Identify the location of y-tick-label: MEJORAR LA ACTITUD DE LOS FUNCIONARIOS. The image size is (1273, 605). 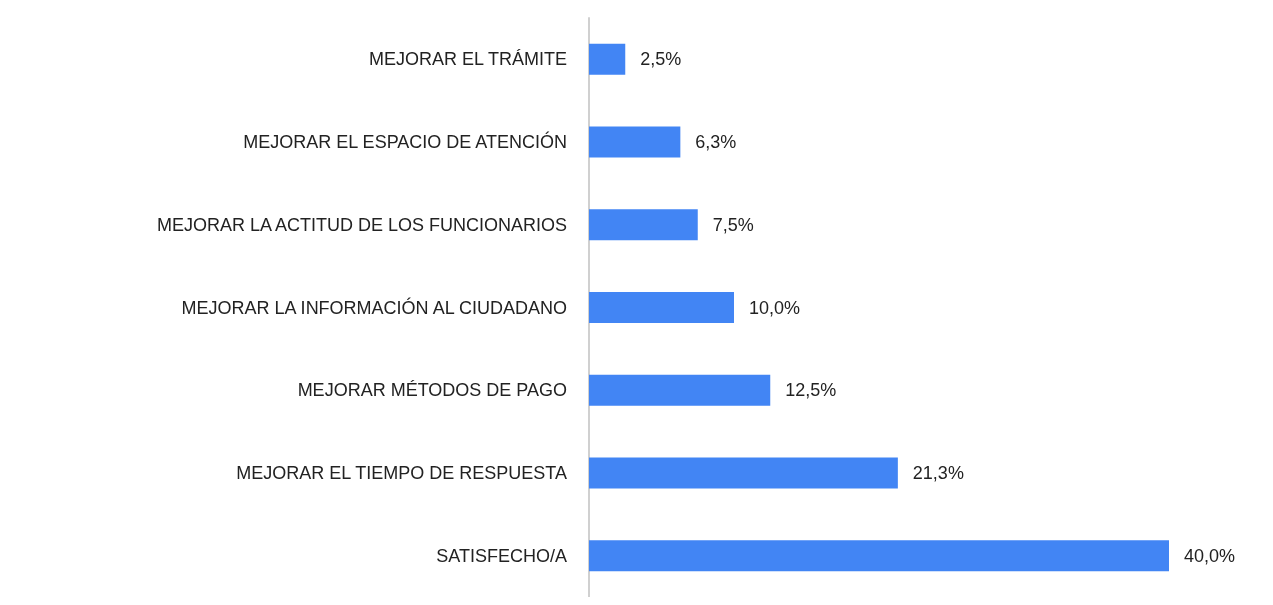
(361, 224).